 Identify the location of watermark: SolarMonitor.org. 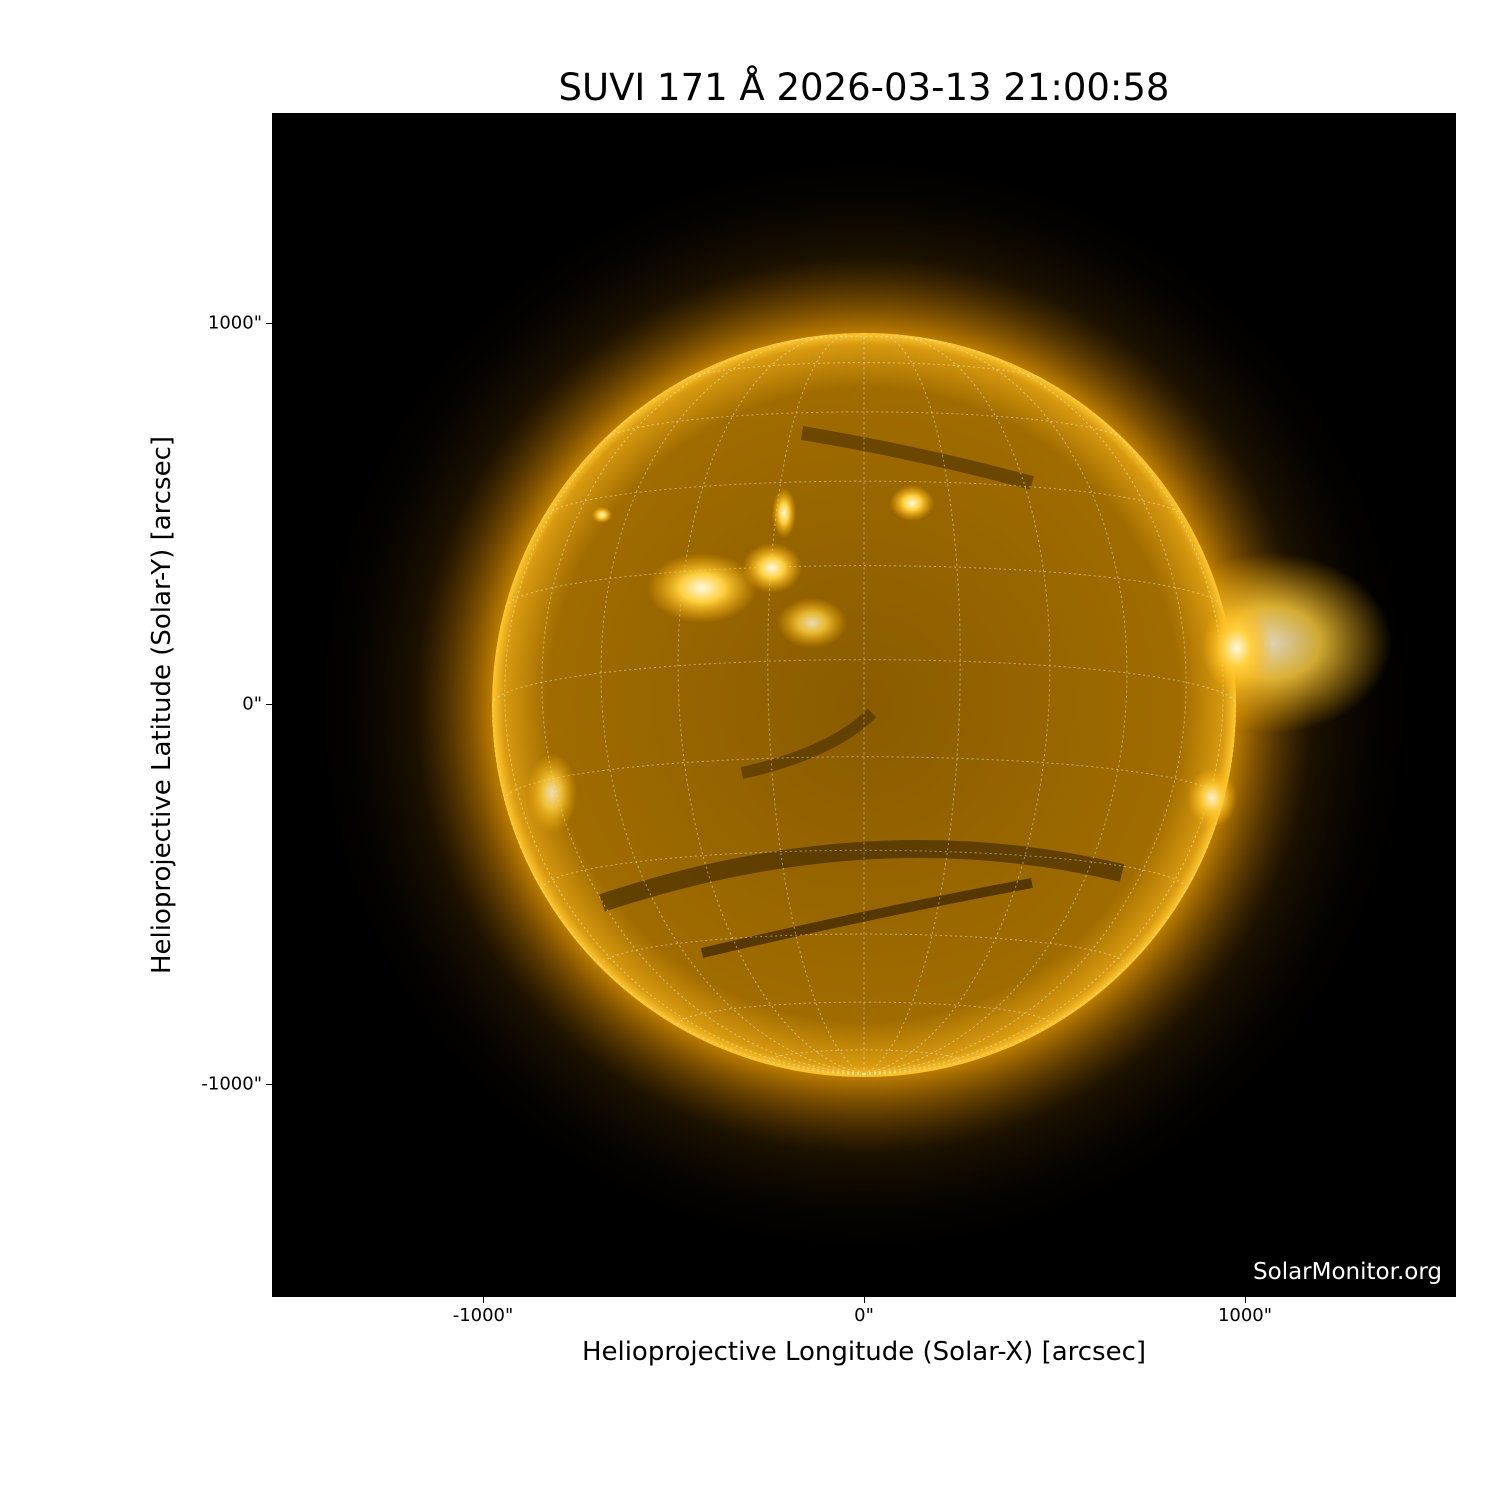
(1347, 1272).